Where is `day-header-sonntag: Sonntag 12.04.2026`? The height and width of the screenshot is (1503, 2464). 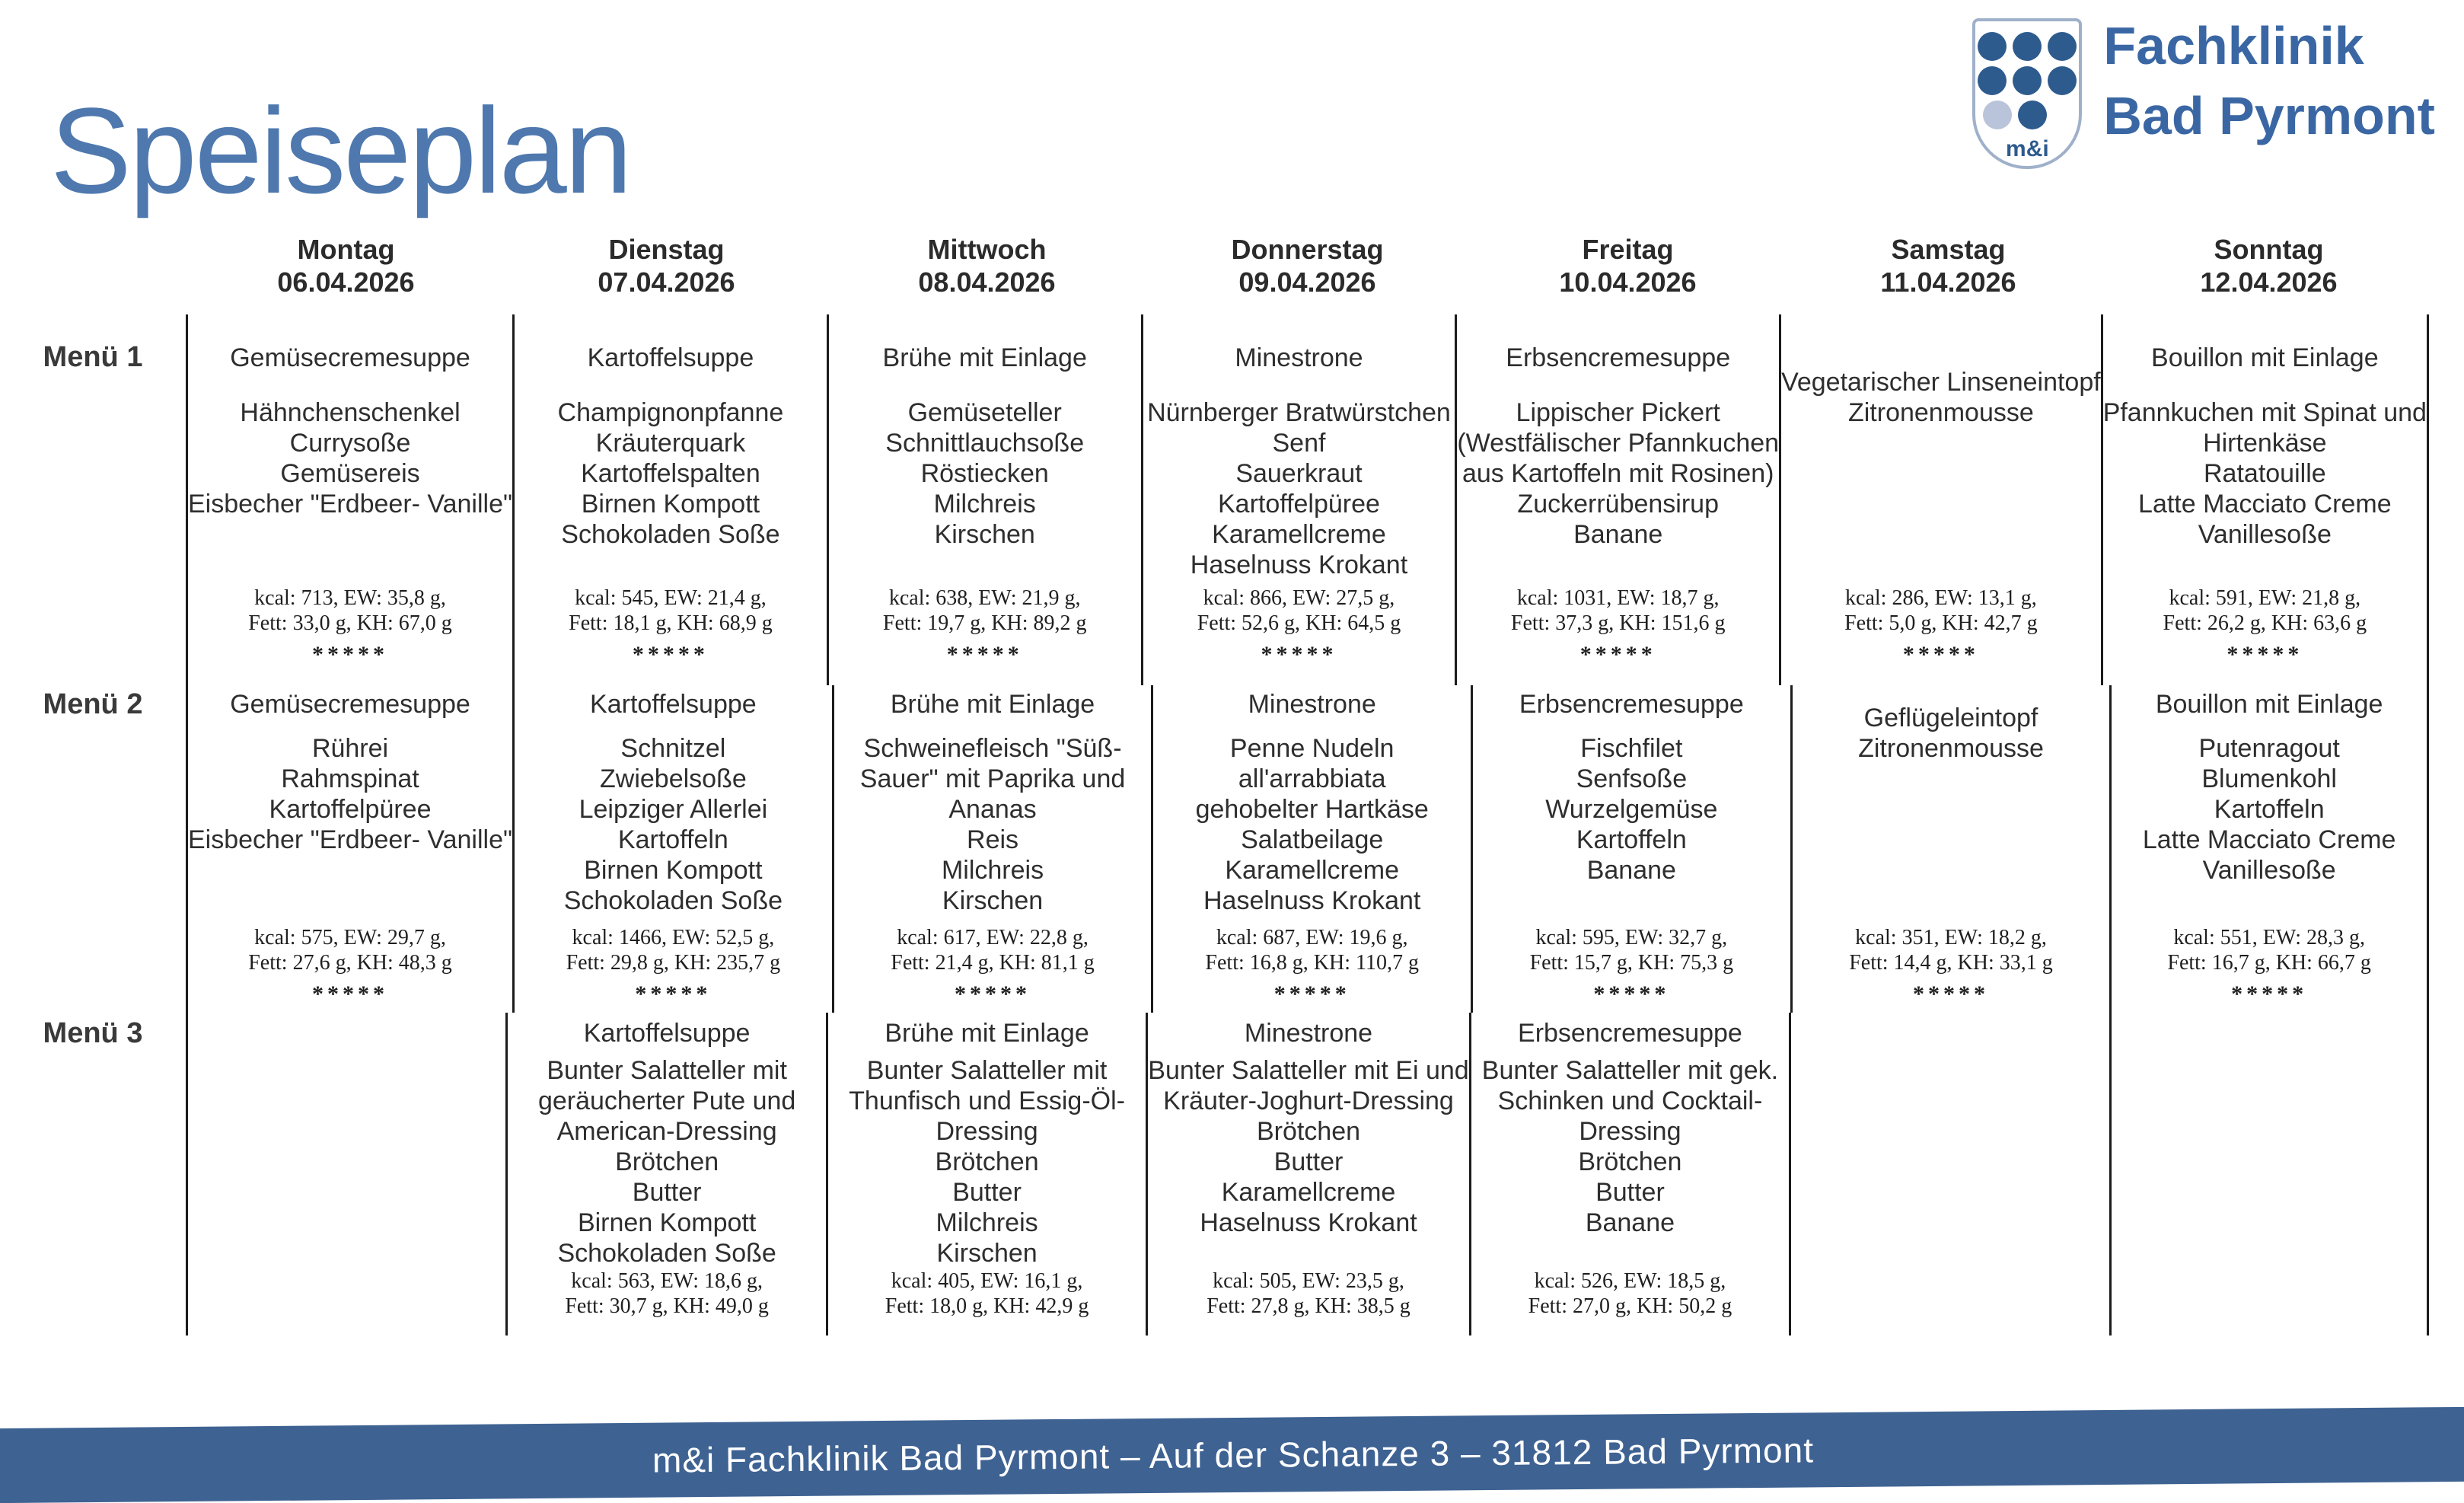
day-header-sonntag: Sonntag 12.04.2026 is located at coordinates (2269, 270).